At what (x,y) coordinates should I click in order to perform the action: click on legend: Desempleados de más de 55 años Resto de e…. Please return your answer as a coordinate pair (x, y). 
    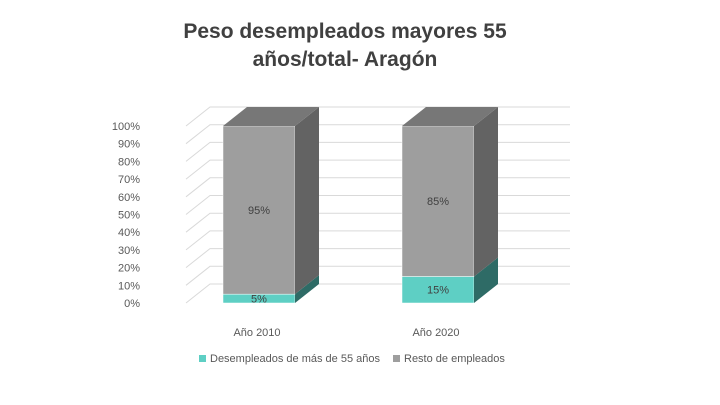
    Looking at the image, I should click on (352, 359).